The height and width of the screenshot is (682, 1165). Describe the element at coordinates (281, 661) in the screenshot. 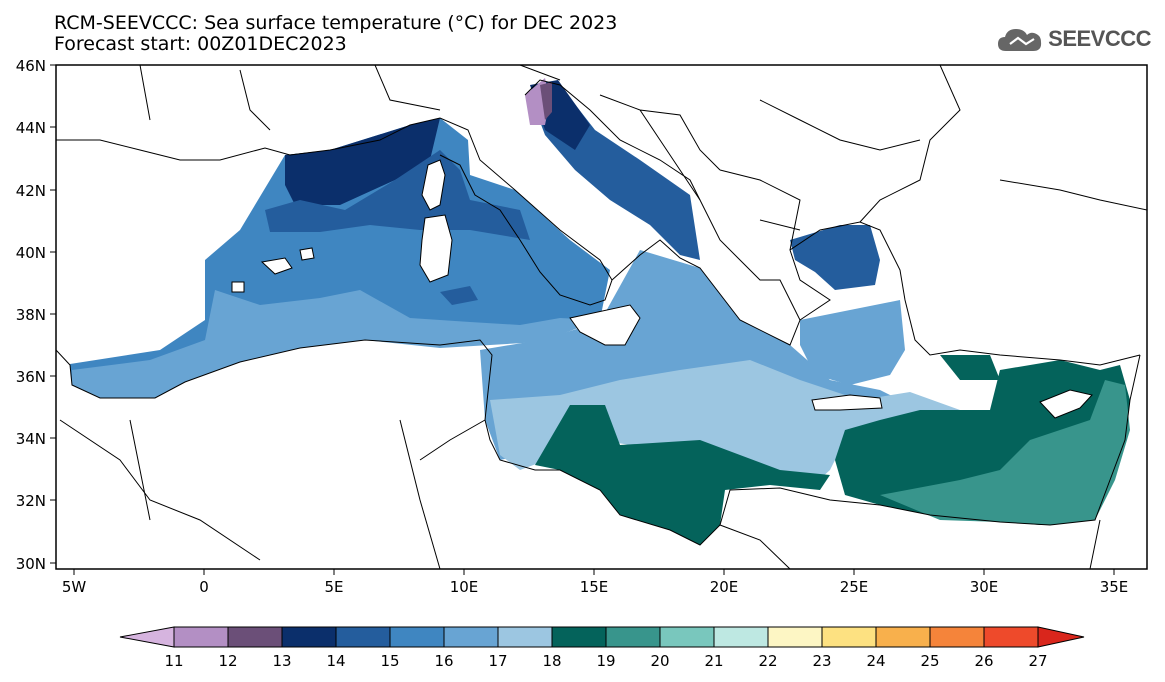

I see `colorbar-label: 13` at that location.